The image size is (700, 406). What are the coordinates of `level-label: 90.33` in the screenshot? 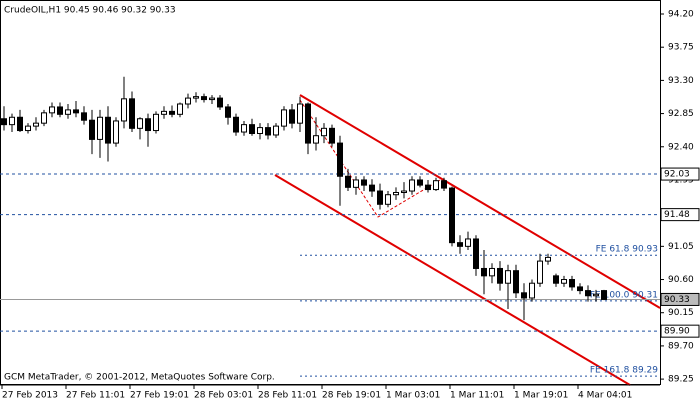 It's located at (677, 300).